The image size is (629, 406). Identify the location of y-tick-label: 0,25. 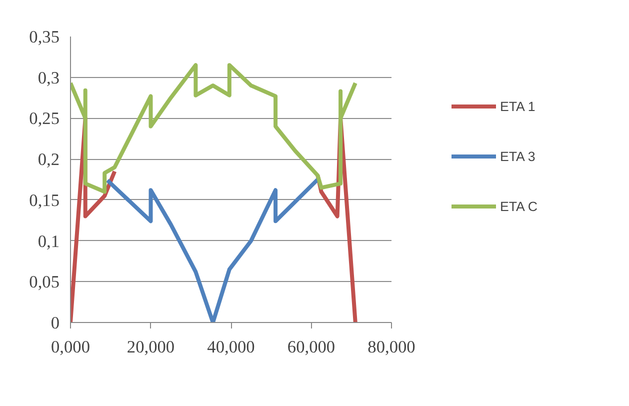
(44, 118).